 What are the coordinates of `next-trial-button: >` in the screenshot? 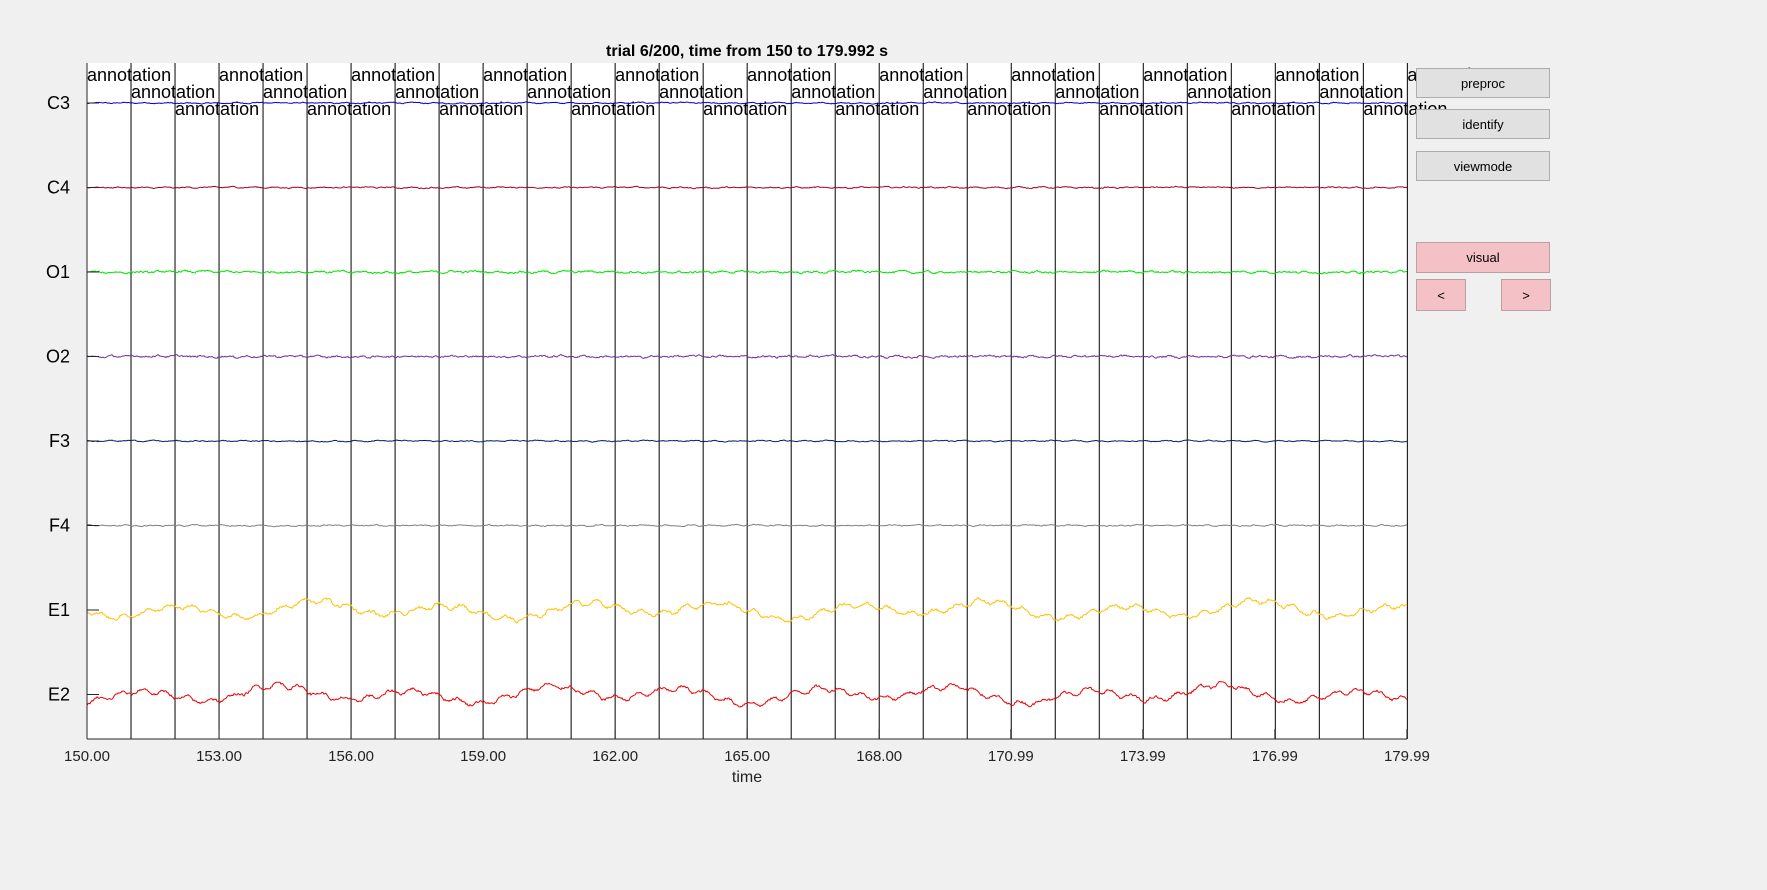 It's located at (1526, 295).